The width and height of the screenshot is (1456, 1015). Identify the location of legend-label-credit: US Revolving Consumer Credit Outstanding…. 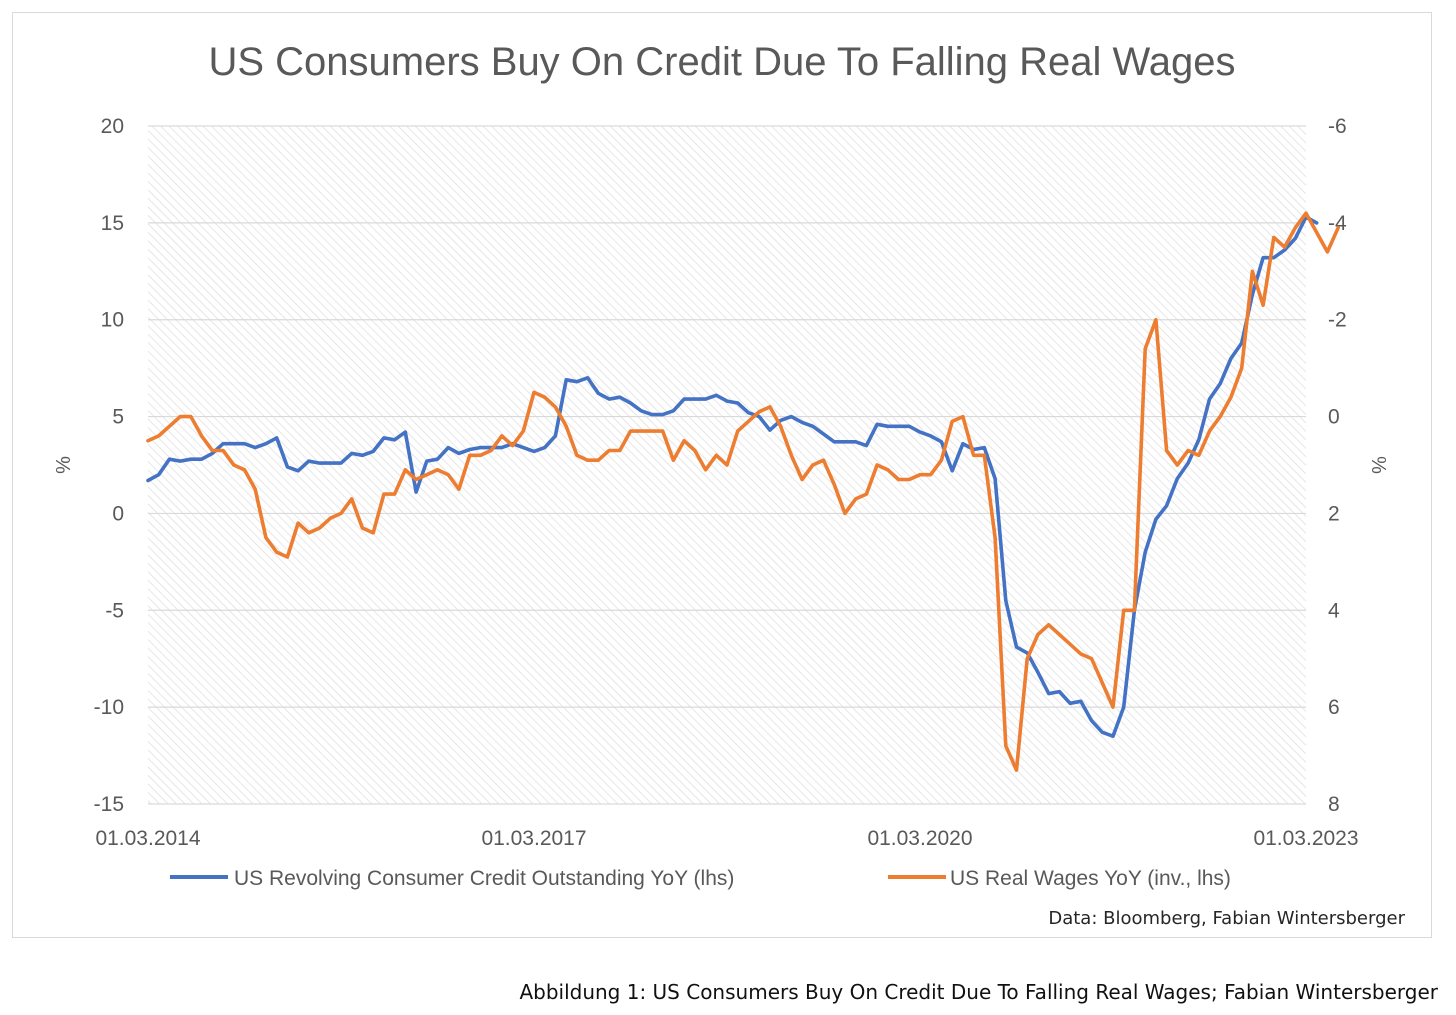
(484, 878).